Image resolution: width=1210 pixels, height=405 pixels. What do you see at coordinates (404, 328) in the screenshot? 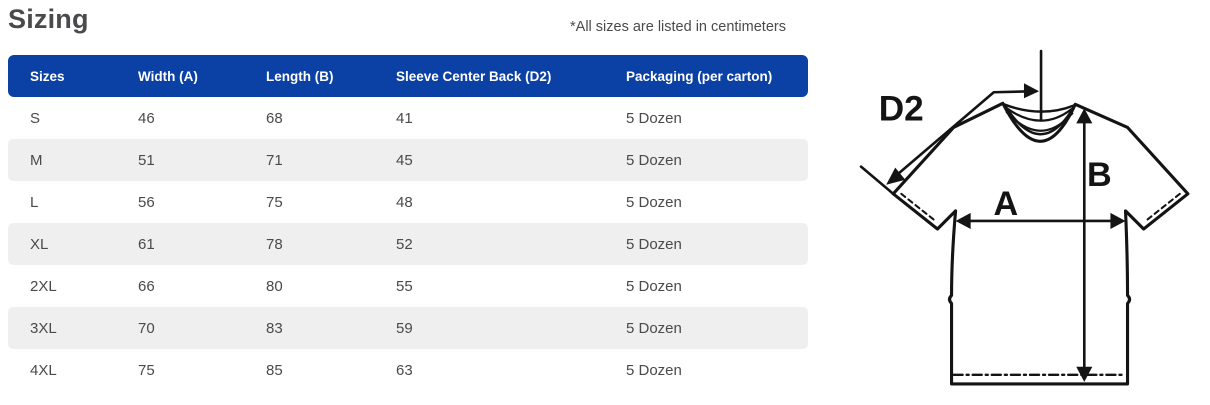
I see `size-cell: 59` at bounding box center [404, 328].